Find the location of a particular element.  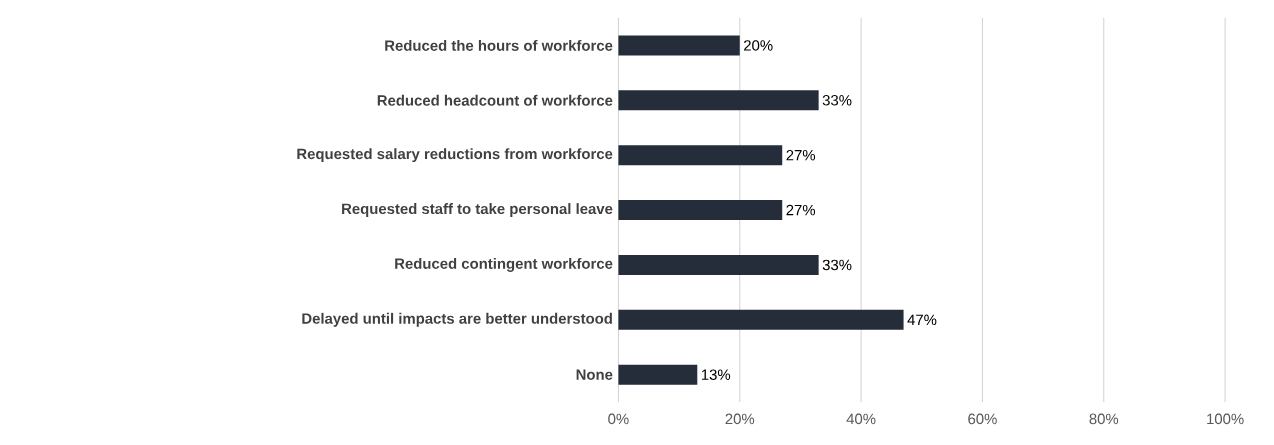

x-tick-label: 100% is located at coordinates (1225, 419).